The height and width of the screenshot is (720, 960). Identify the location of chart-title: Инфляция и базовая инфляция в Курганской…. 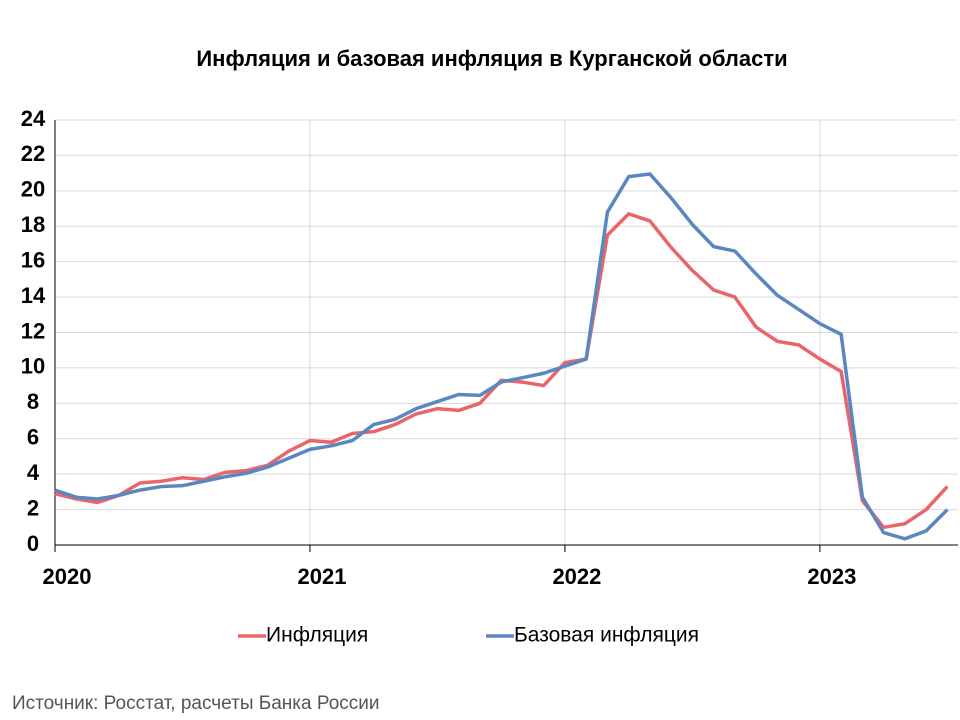
(491, 58).